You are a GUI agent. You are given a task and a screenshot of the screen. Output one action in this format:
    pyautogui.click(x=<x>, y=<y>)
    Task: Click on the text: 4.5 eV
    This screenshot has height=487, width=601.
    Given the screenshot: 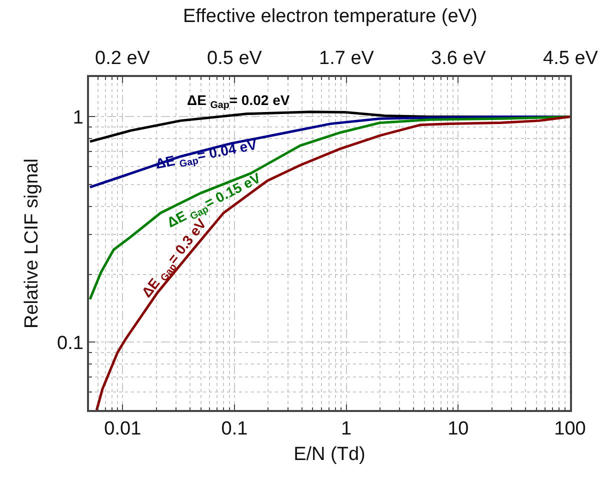 What is the action you would take?
    pyautogui.click(x=570, y=58)
    